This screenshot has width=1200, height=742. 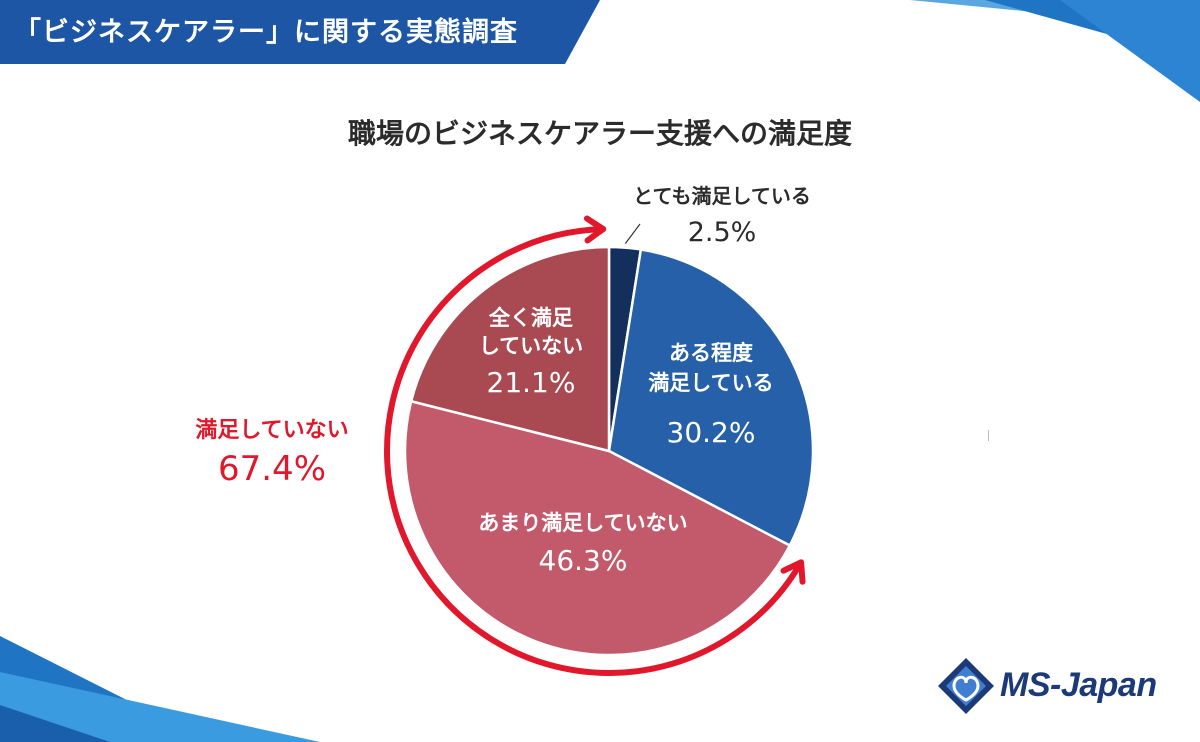 What do you see at coordinates (266, 32) in the screenshot?
I see `header-banner-text: 「ビジネスケアラー」に関する実態調査` at bounding box center [266, 32].